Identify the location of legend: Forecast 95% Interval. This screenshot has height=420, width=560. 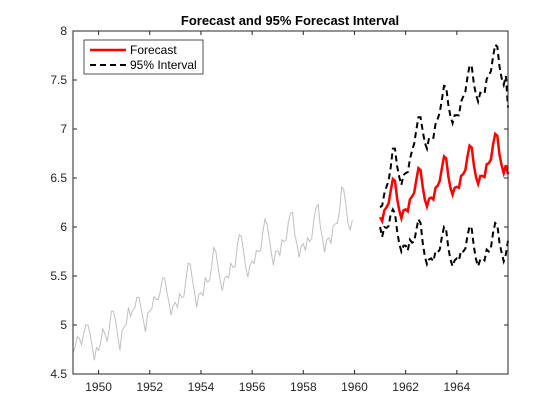
(143, 57).